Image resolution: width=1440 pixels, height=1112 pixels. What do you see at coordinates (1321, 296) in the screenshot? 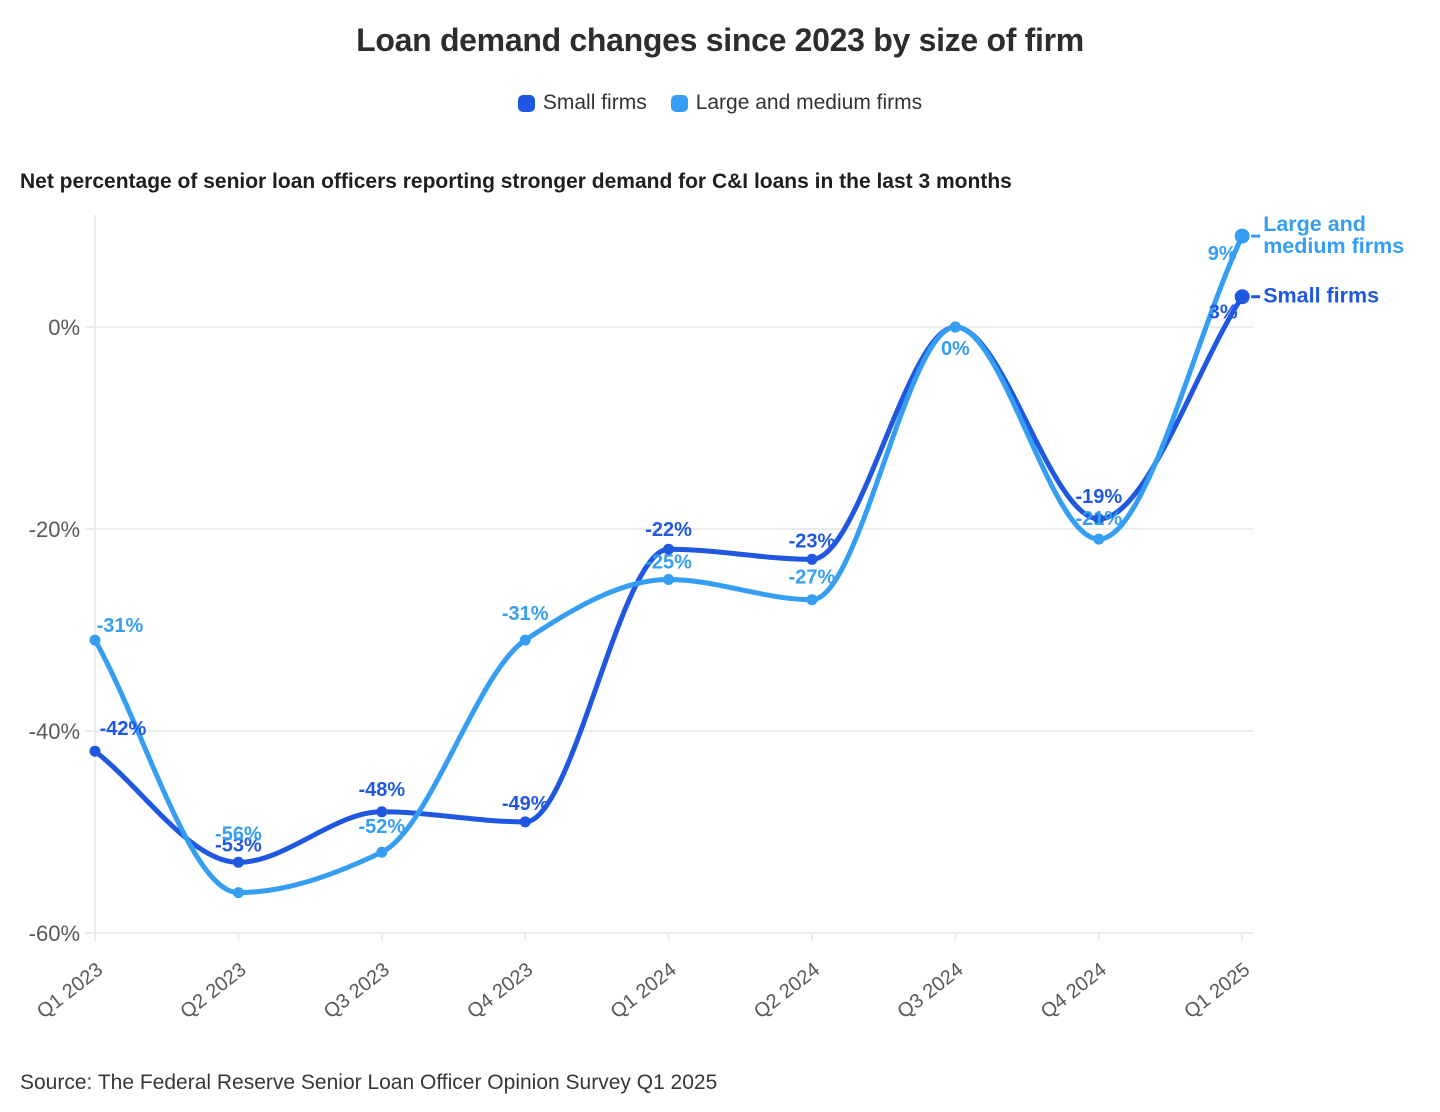
I see `series-end-label-small-firms: Small firms` at bounding box center [1321, 296].